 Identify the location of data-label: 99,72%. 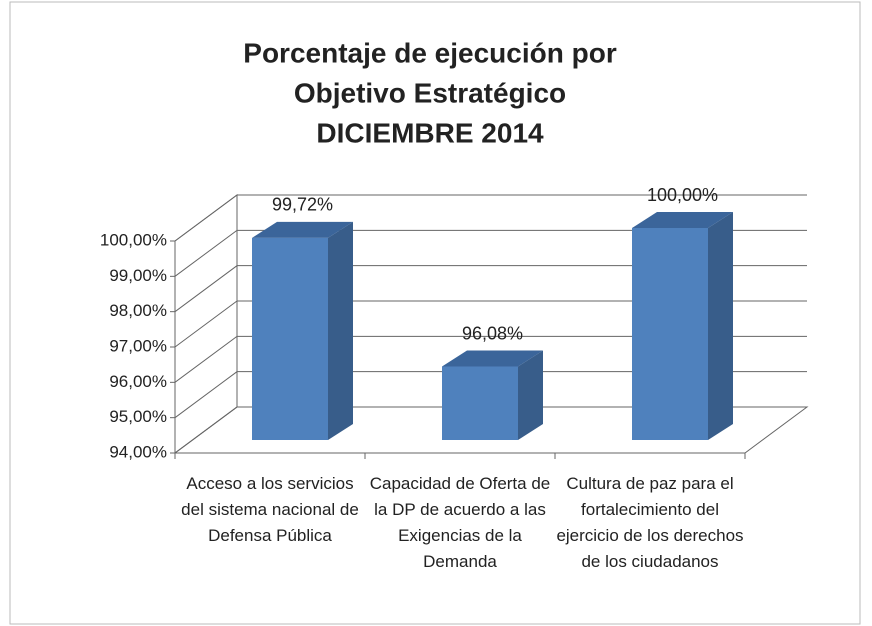
(302, 205).